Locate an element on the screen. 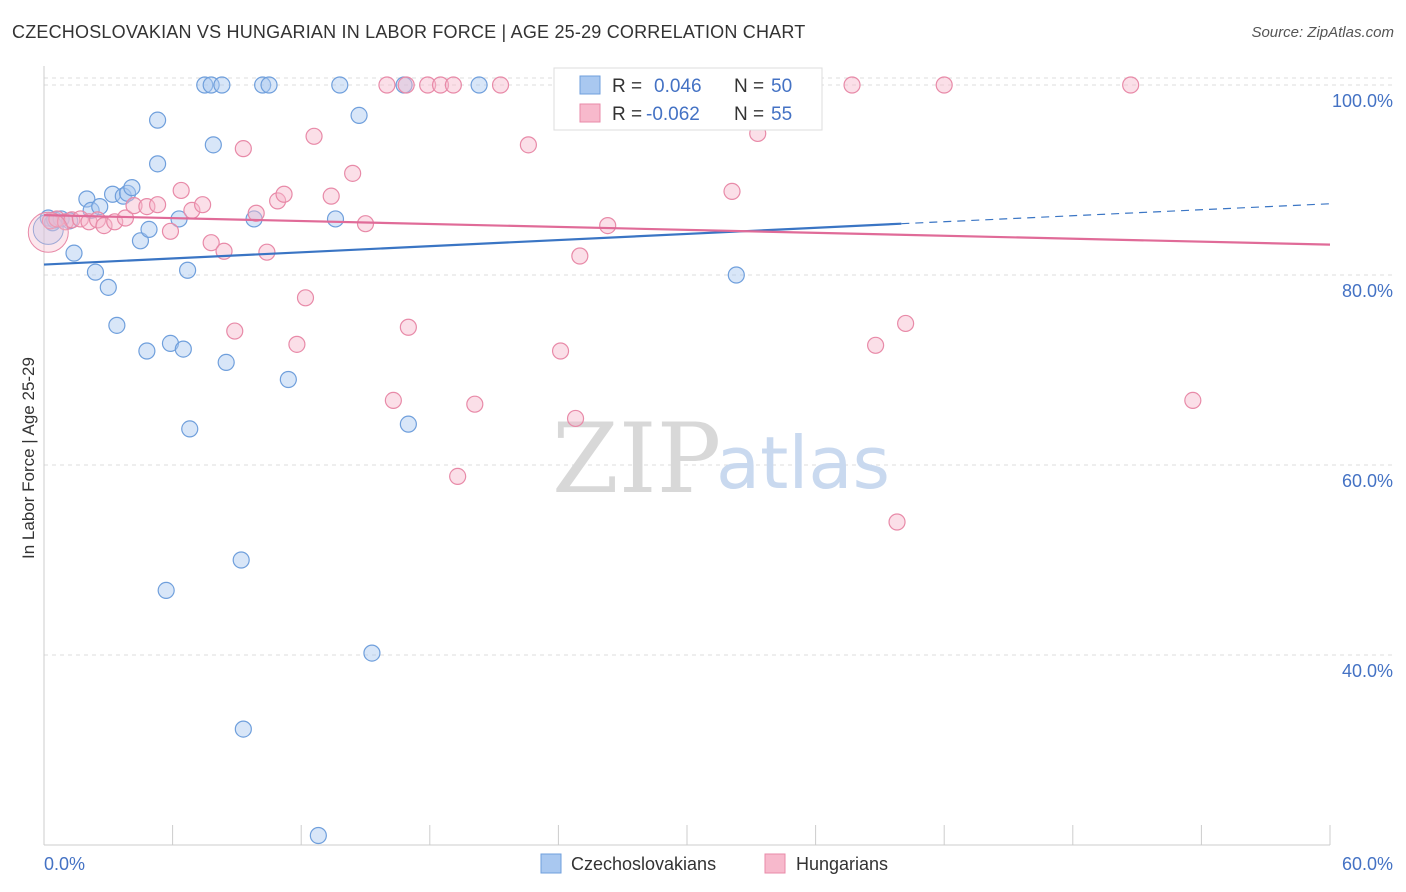  y-tick-label-60: 60.0% is located at coordinates (1367, 481).